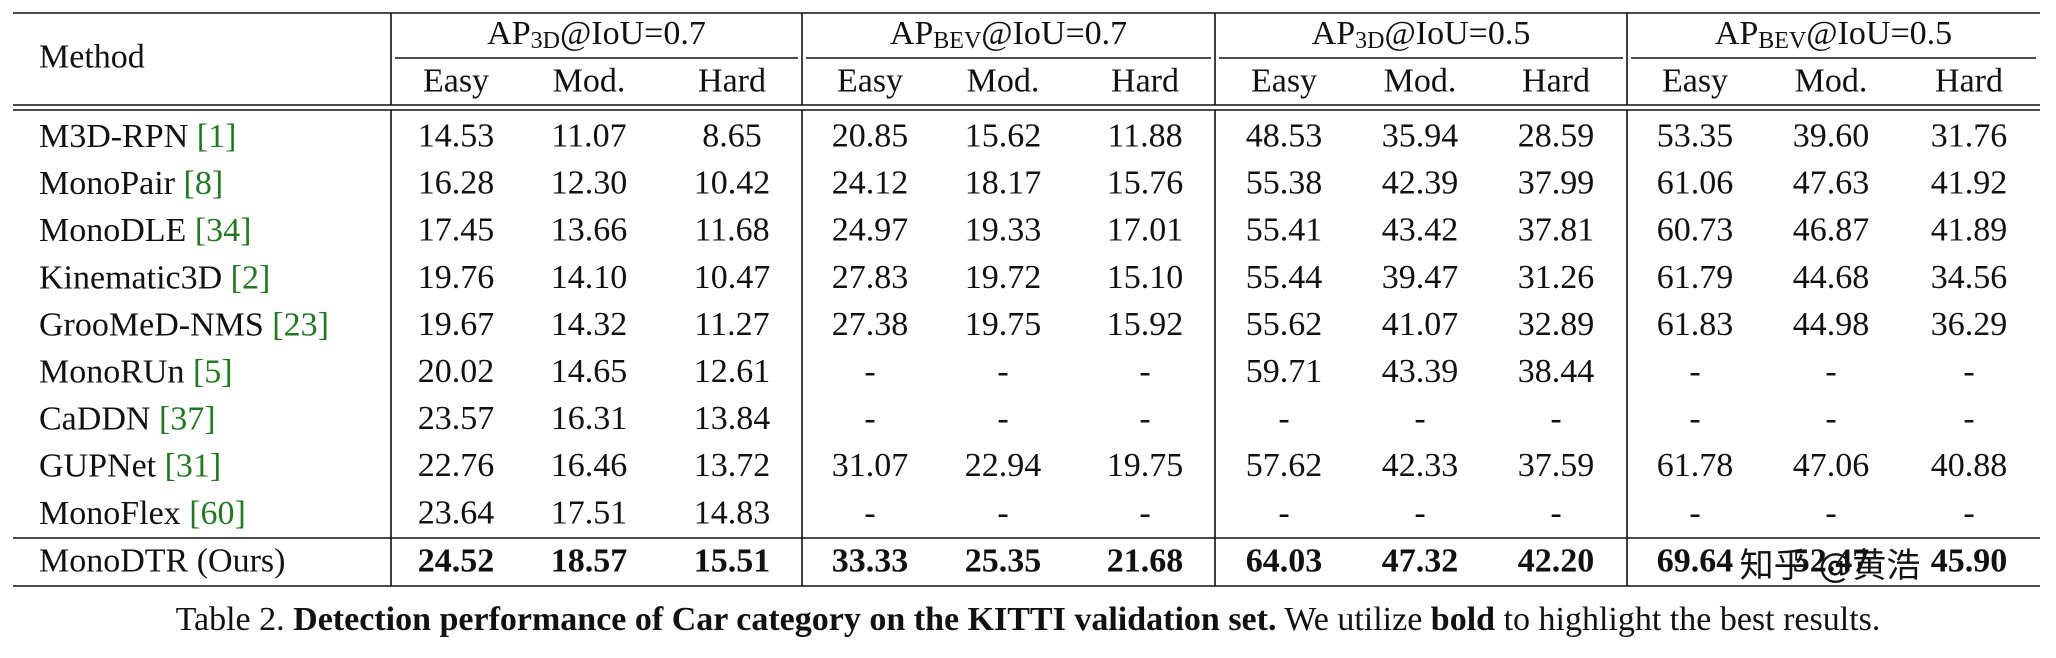 The height and width of the screenshot is (658, 2056). Describe the element at coordinates (1369, 41) in the screenshot. I see `subscript: 3D` at that location.